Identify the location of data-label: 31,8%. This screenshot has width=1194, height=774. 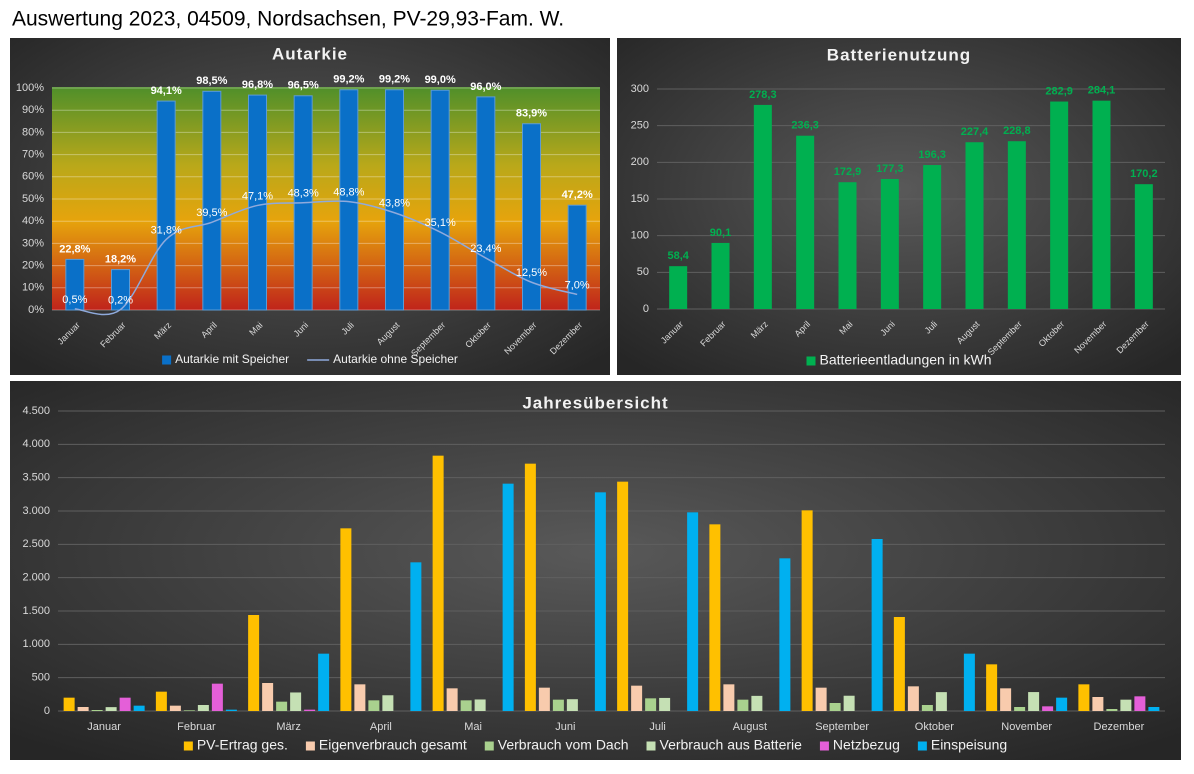
(166, 230).